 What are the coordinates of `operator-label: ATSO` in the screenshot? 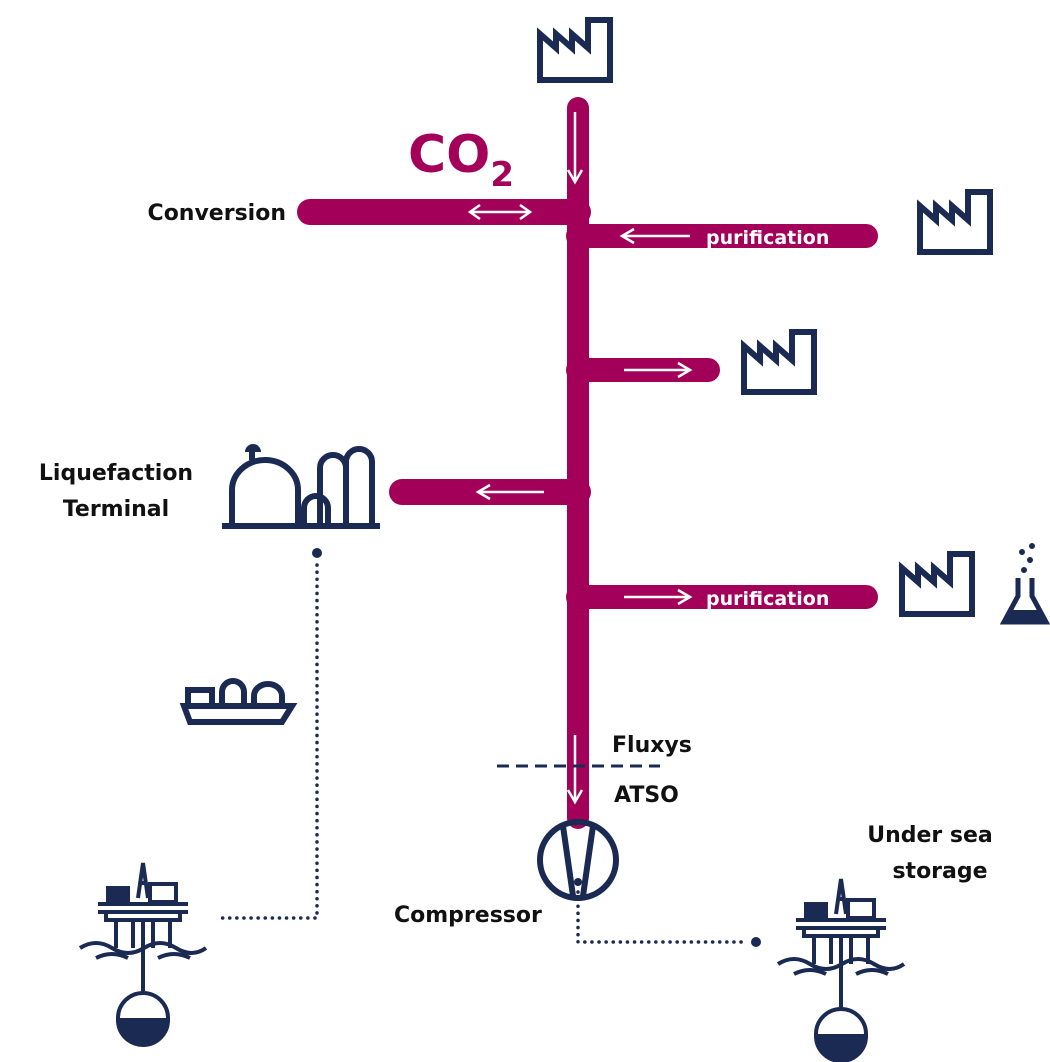 It's located at (646, 795).